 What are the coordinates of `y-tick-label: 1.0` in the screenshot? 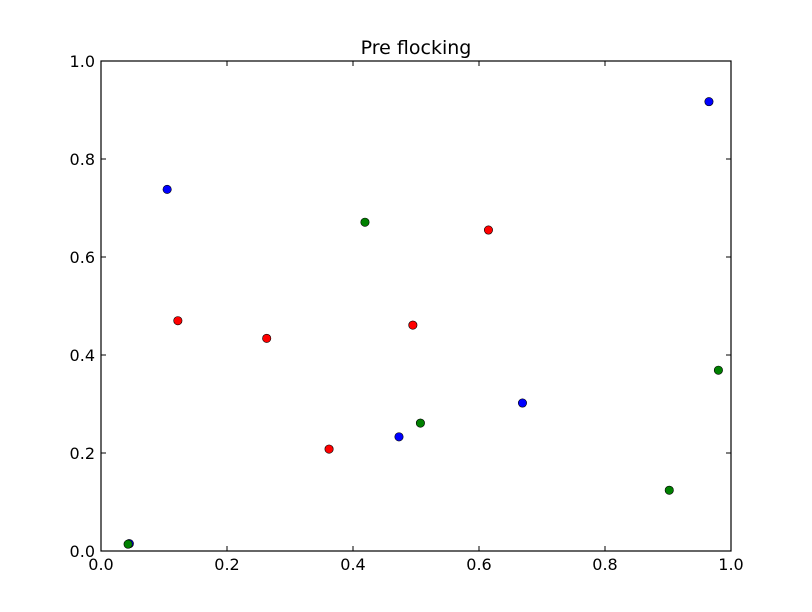 It's located at (82, 61).